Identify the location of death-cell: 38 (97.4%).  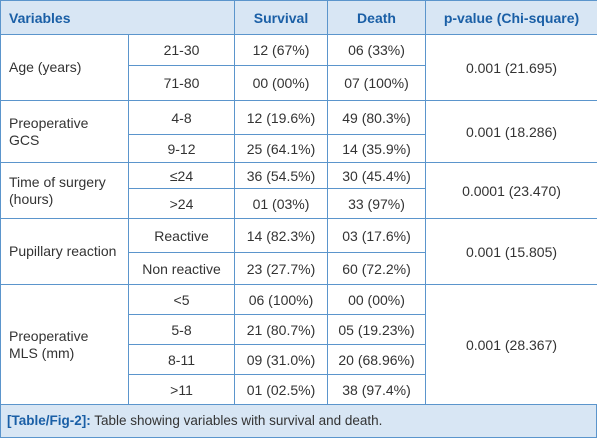
(376, 389).